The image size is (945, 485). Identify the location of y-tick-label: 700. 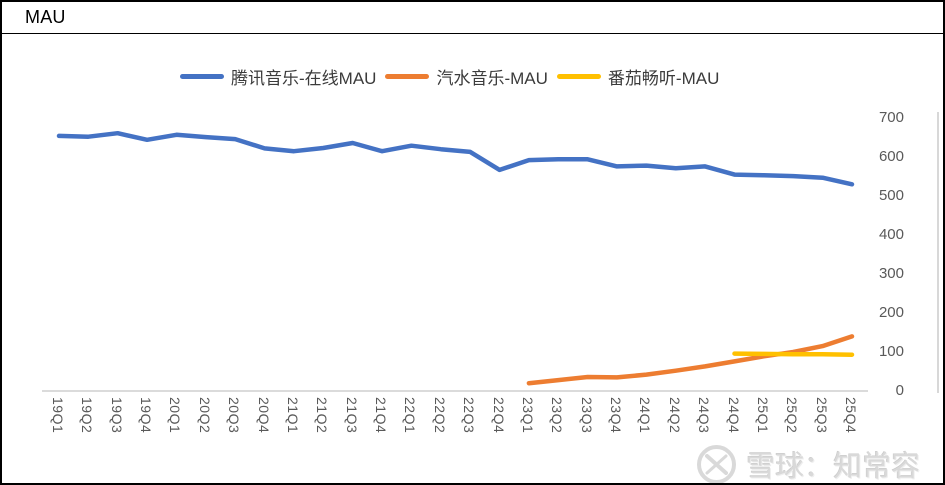
(891, 117).